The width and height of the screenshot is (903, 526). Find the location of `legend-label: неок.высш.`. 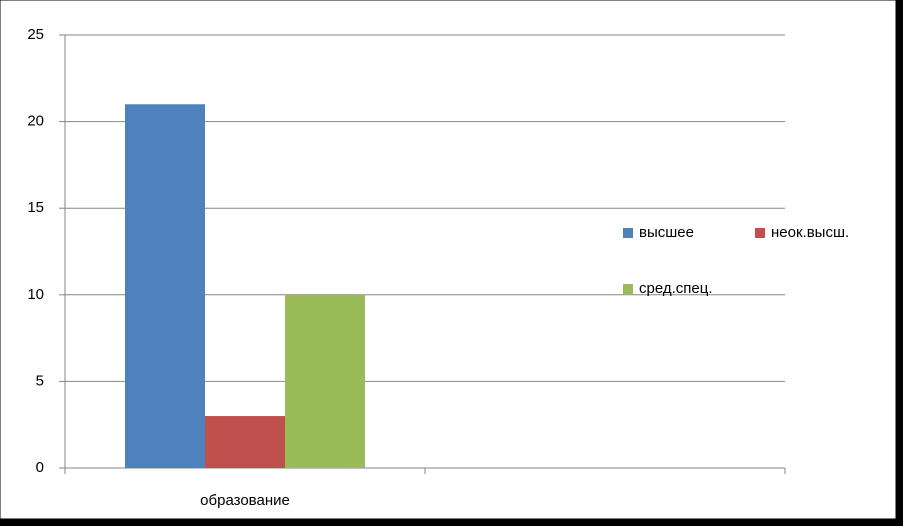

legend-label: неок.высш. is located at coordinates (810, 232).